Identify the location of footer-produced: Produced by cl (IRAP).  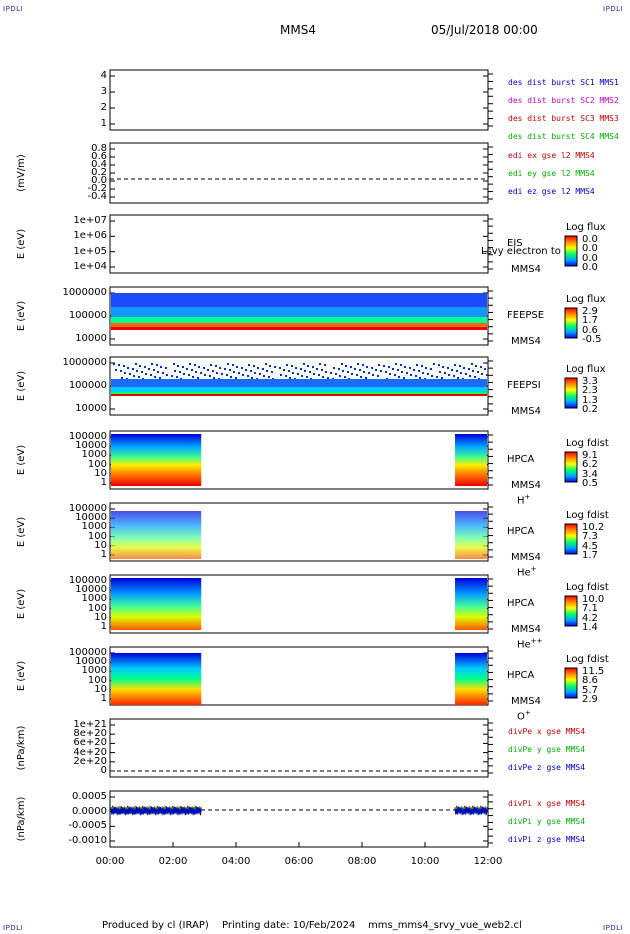
(155, 925).